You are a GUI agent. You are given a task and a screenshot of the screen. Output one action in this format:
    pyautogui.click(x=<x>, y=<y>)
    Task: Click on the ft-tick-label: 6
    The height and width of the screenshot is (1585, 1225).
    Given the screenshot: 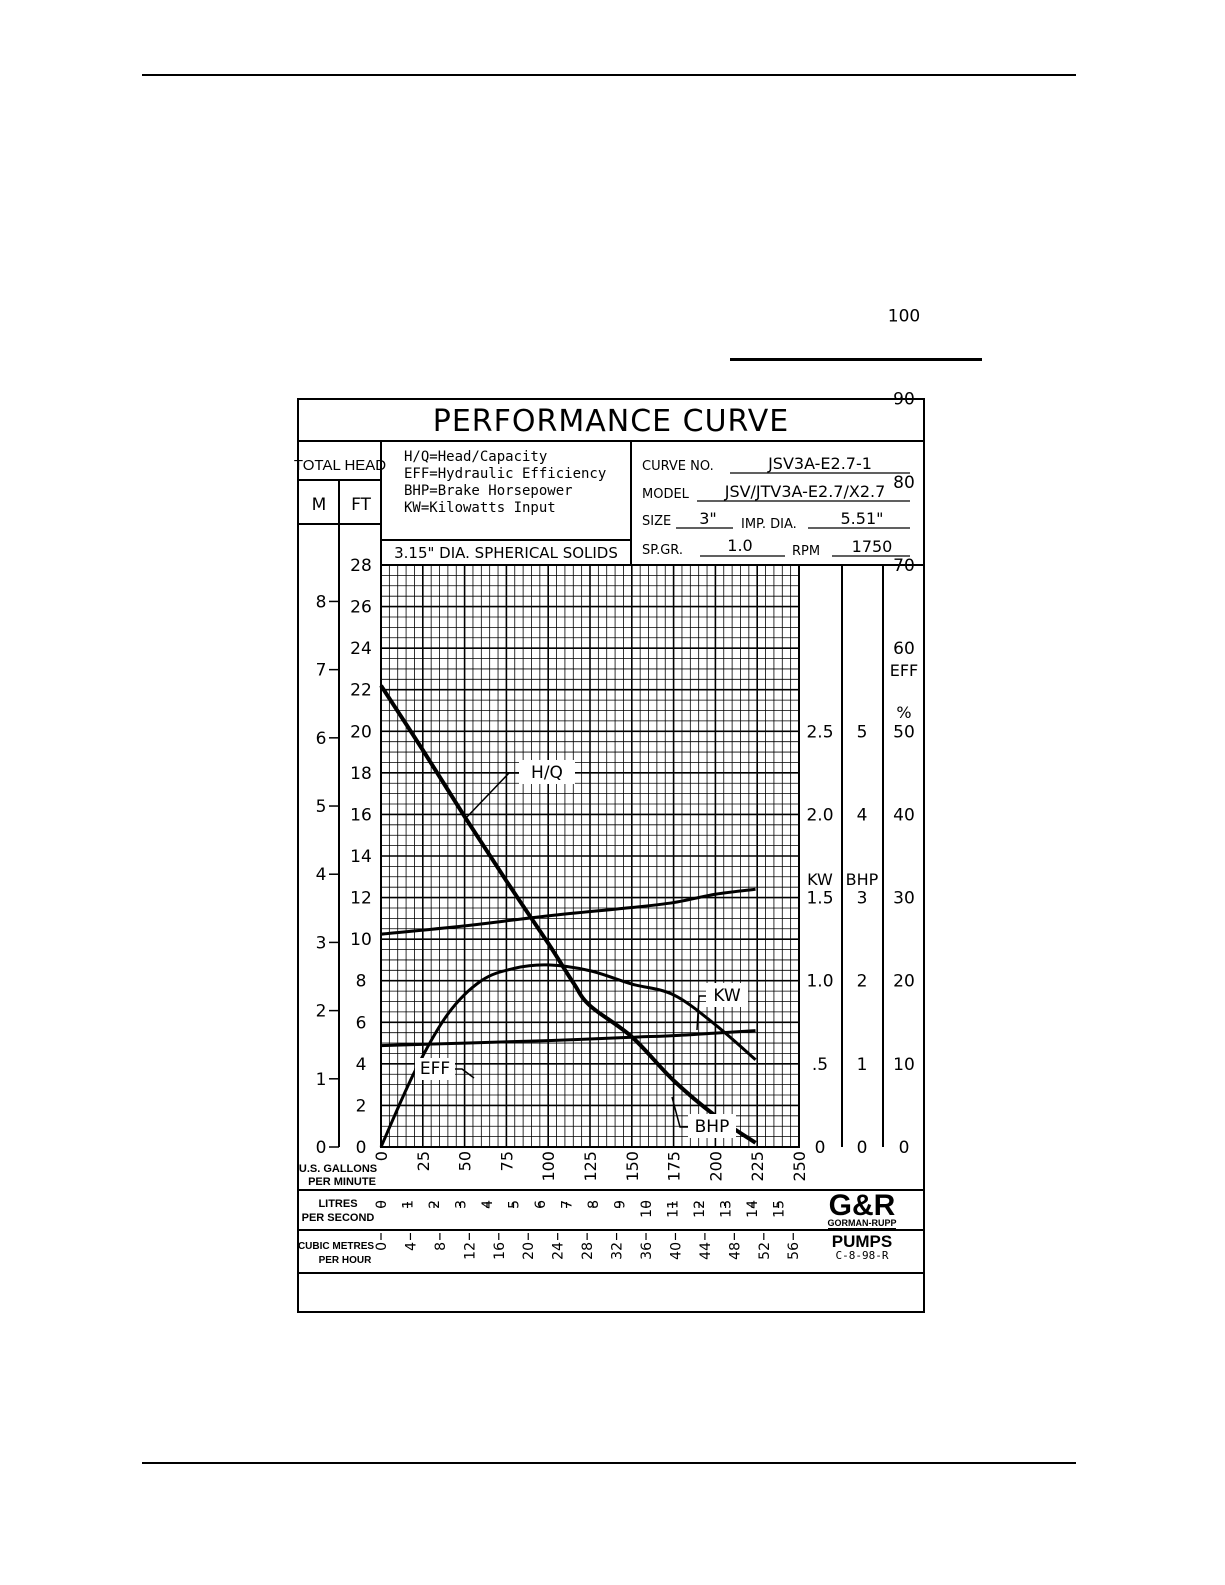 What is the action you would take?
    pyautogui.click(x=361, y=1023)
    